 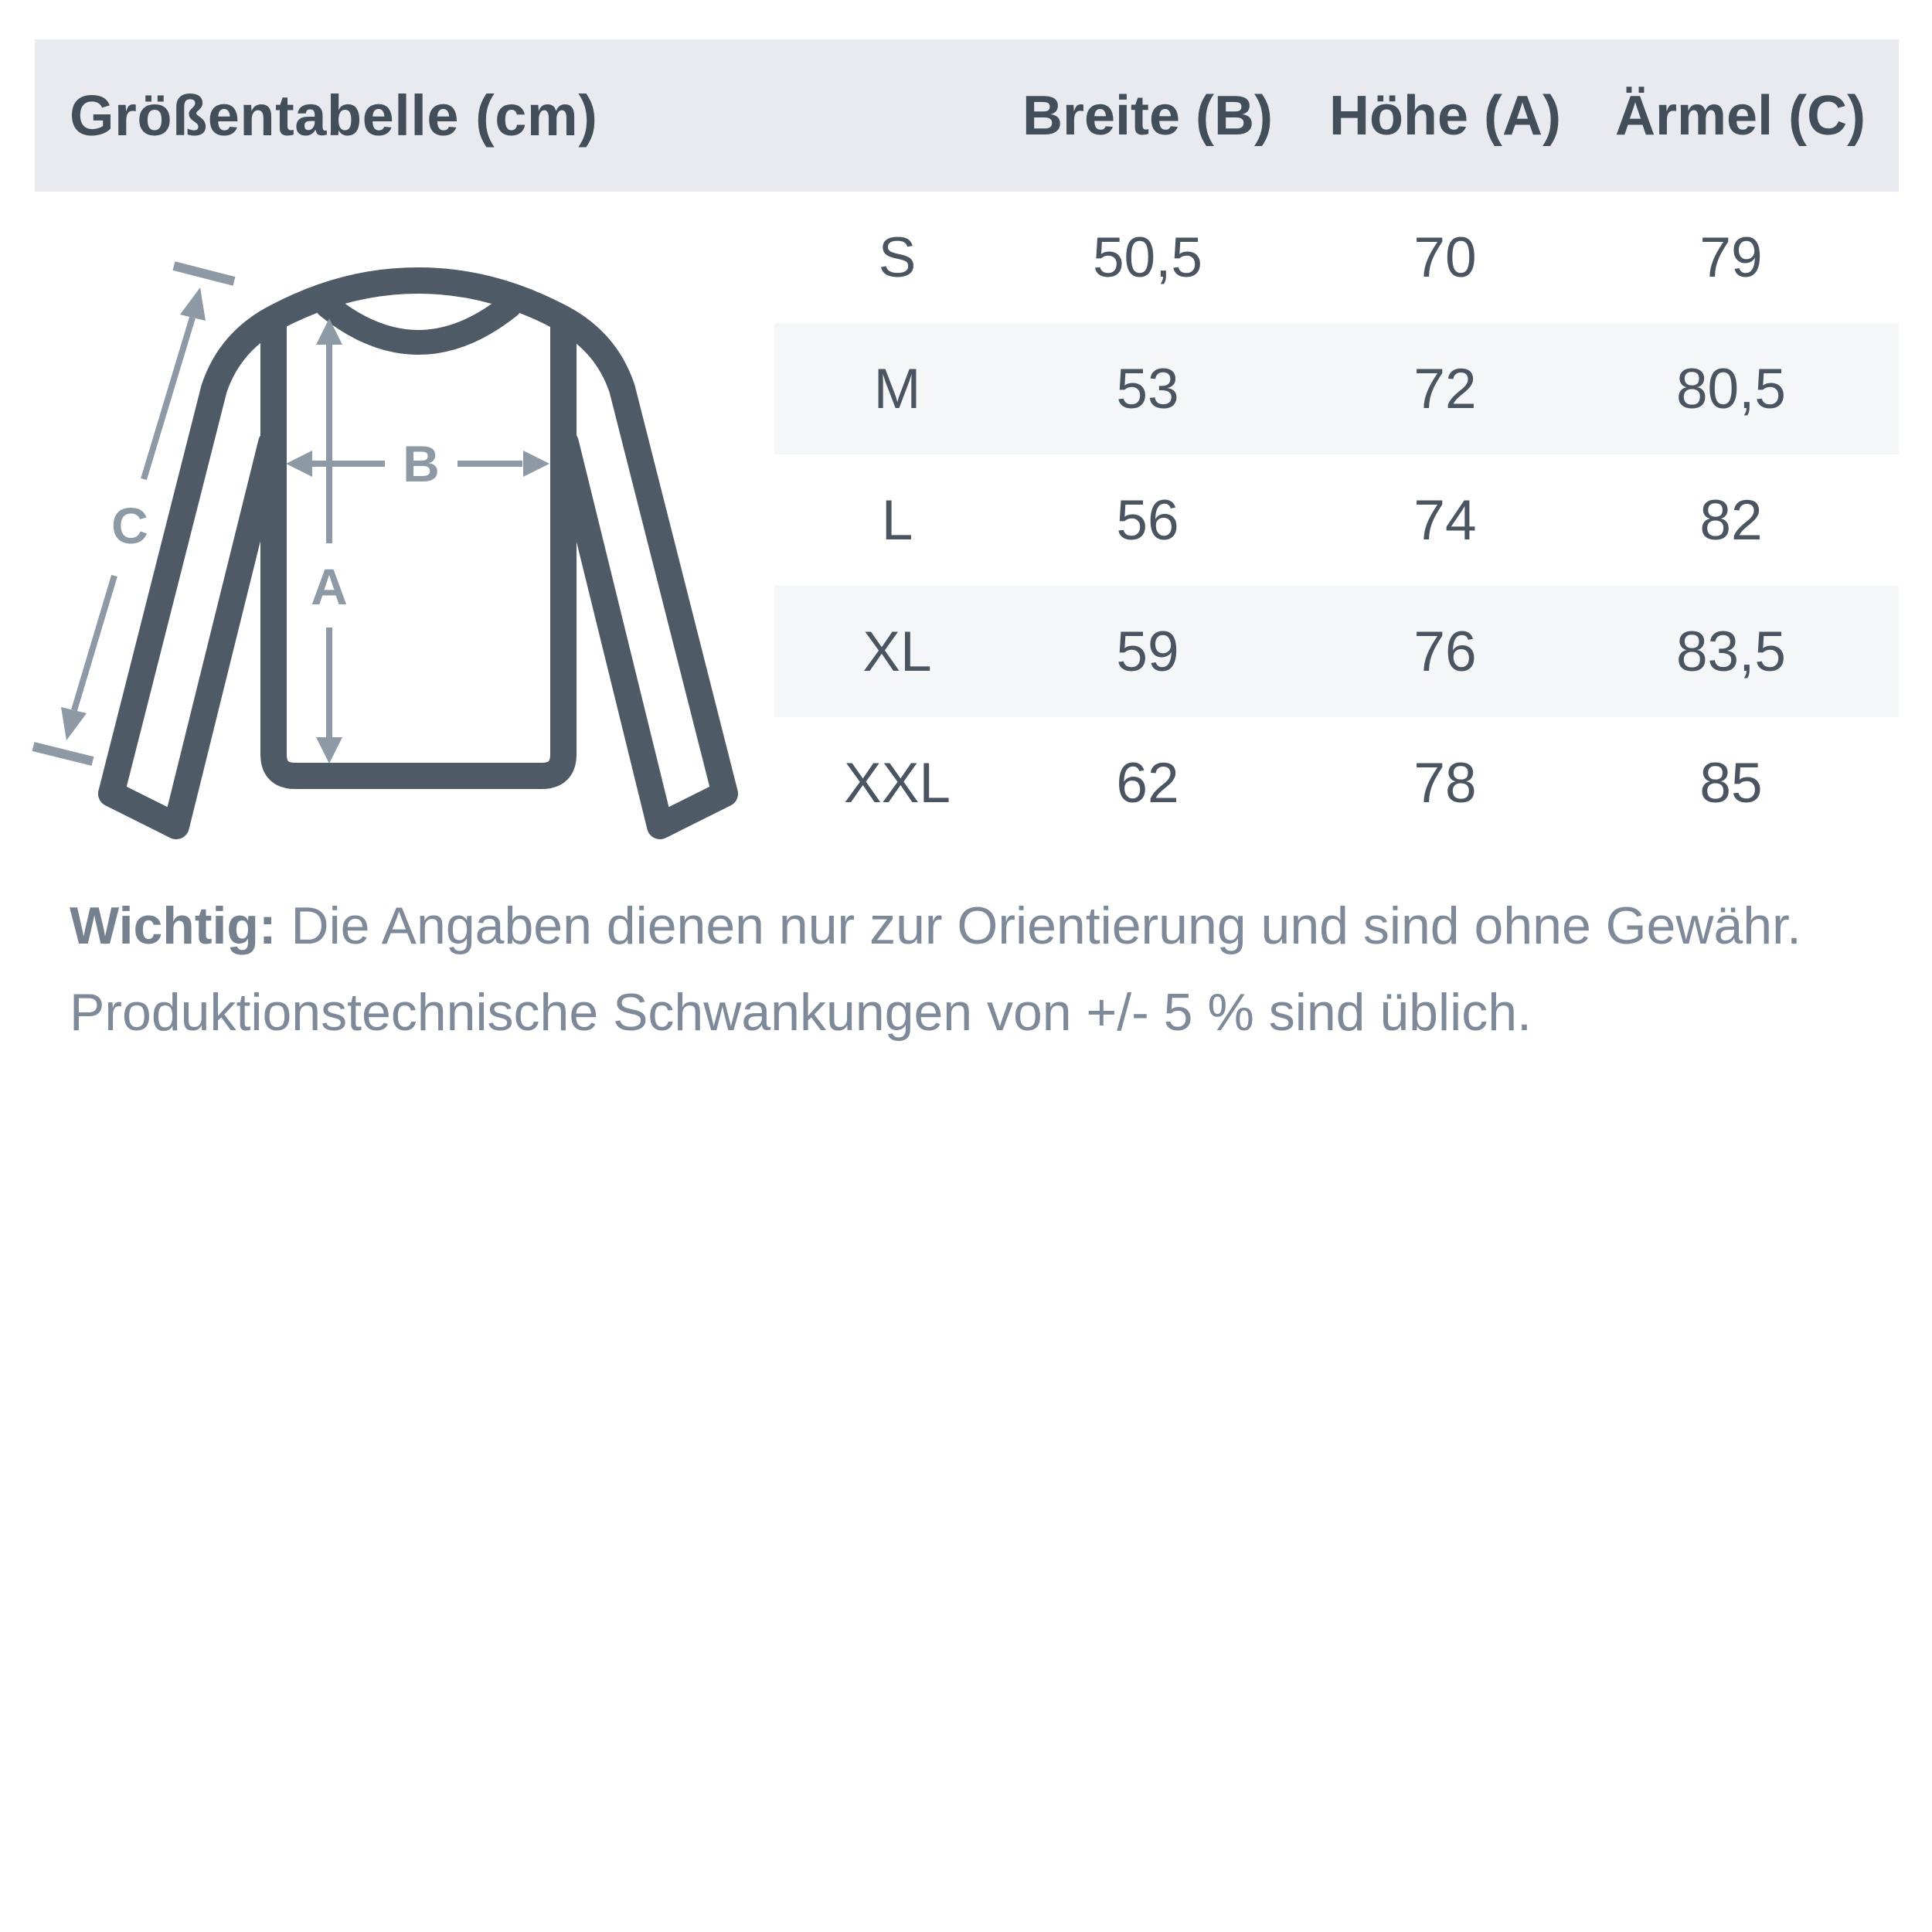 I want to click on column-header-aermel: Ärmel (C), so click(x=1741, y=116).